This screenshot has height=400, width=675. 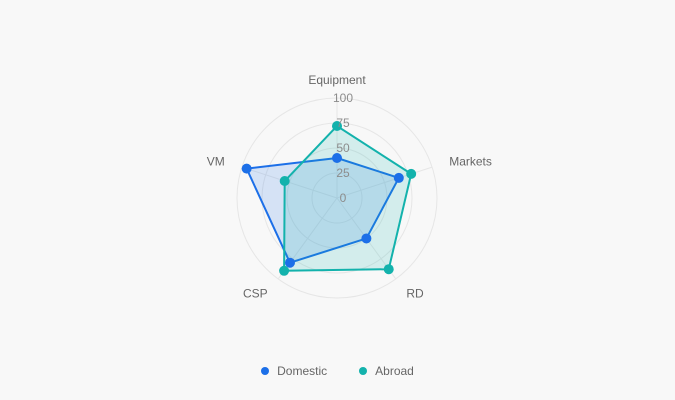 I want to click on data-point-domestic-markets, so click(x=398, y=177).